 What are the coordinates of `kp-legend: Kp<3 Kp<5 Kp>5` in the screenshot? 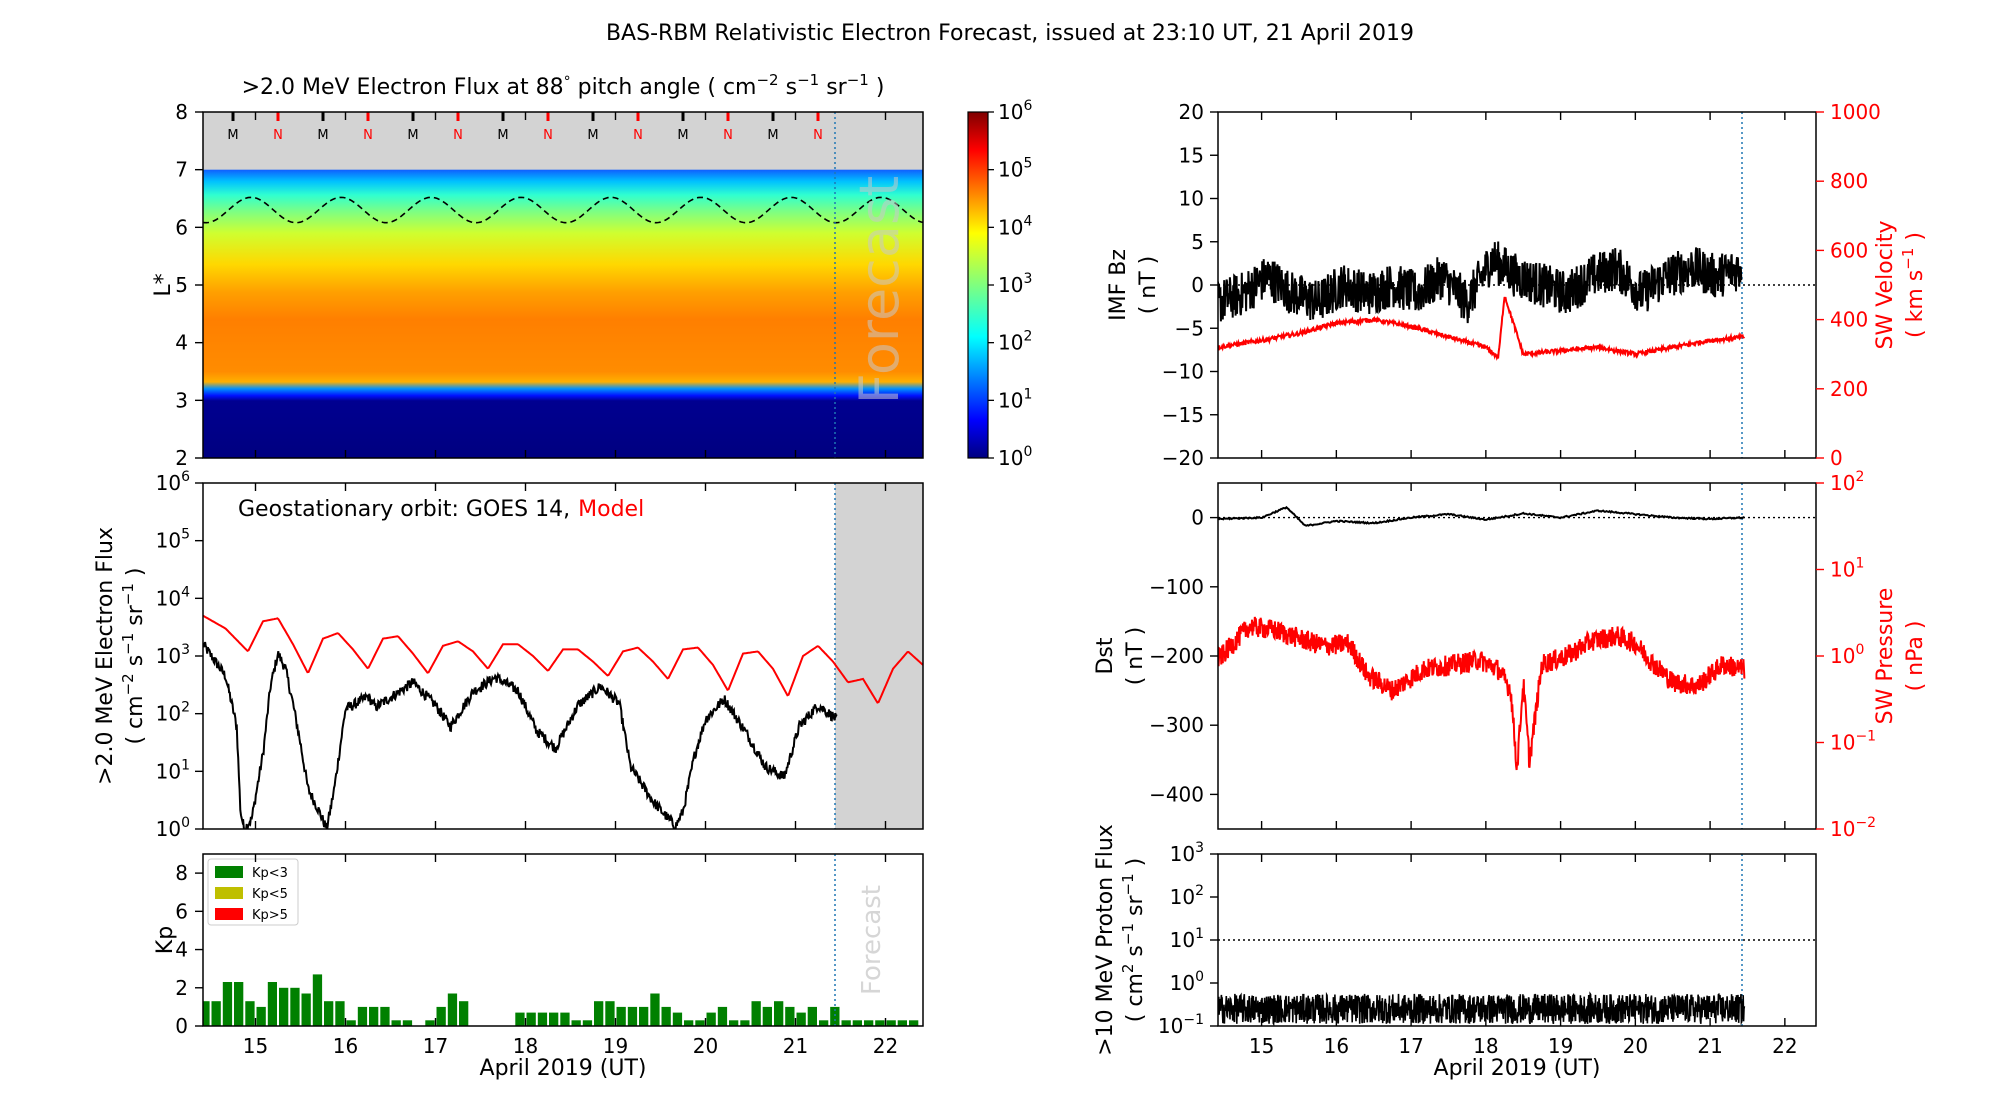 It's located at (253, 892).